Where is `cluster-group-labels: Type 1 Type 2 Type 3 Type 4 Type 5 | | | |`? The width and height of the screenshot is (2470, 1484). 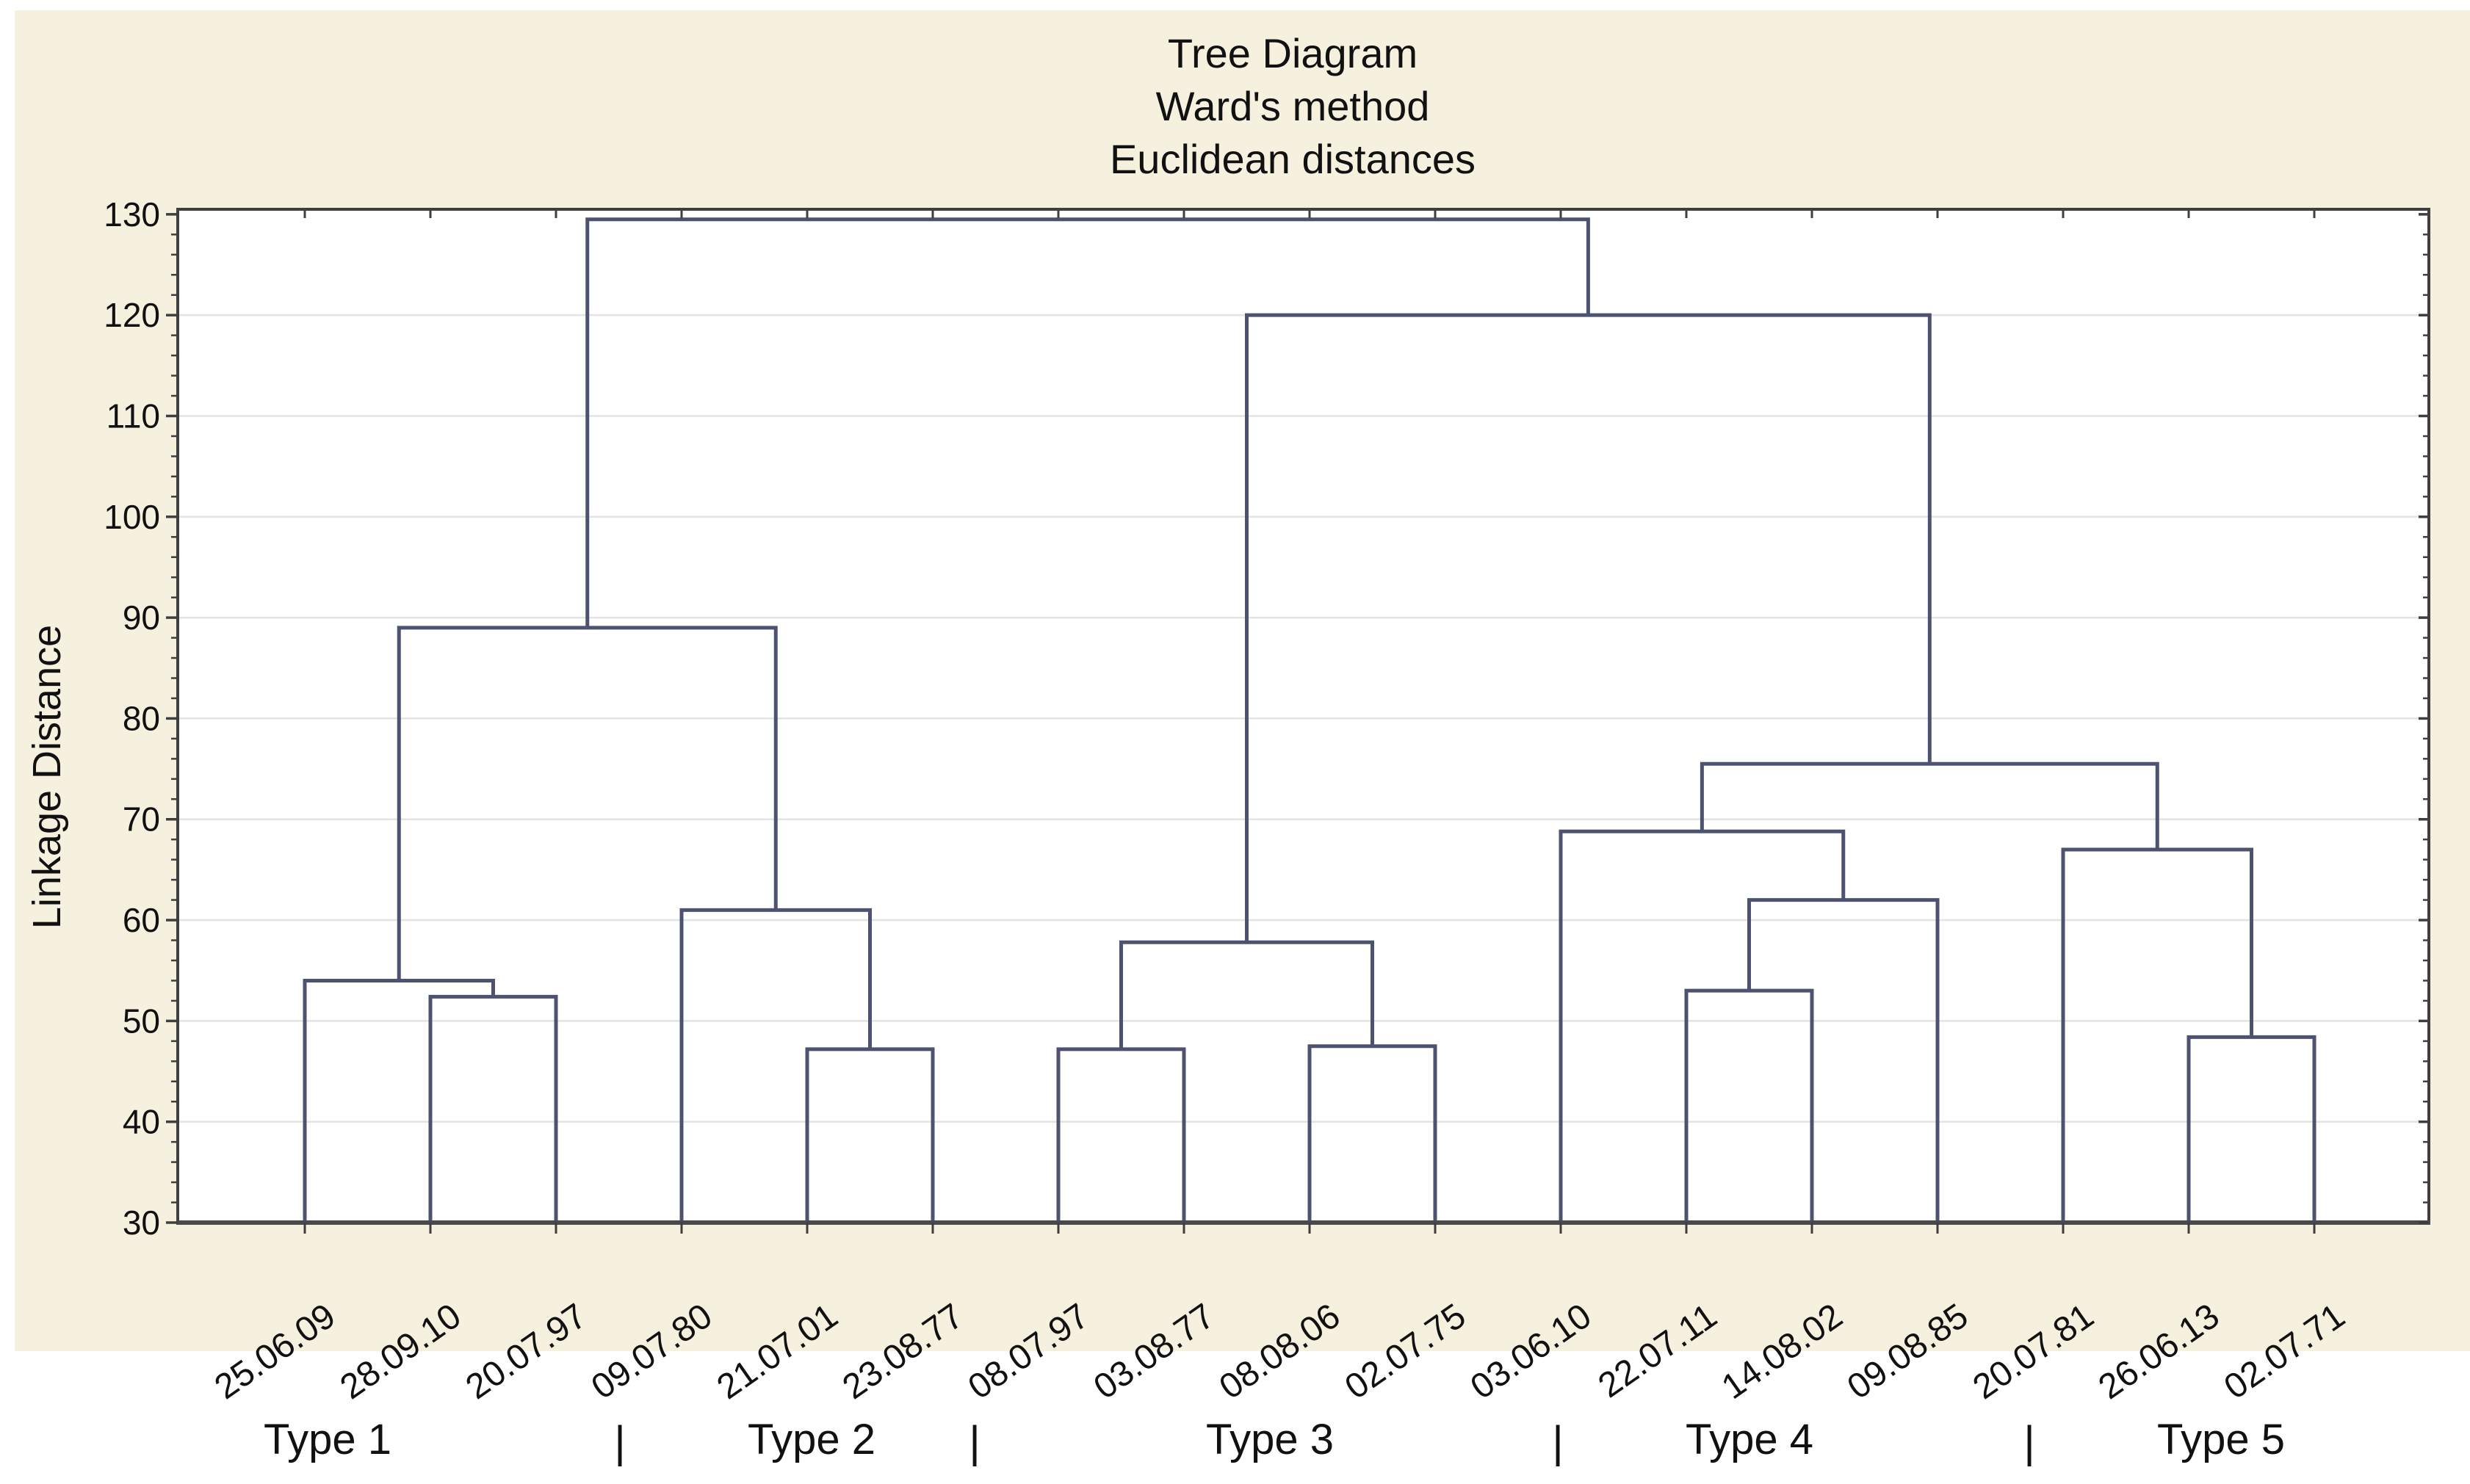
cluster-group-labels: Type 1 Type 2 Type 3 Type 4 Type 5 | | | | is located at coordinates (1274, 1441).